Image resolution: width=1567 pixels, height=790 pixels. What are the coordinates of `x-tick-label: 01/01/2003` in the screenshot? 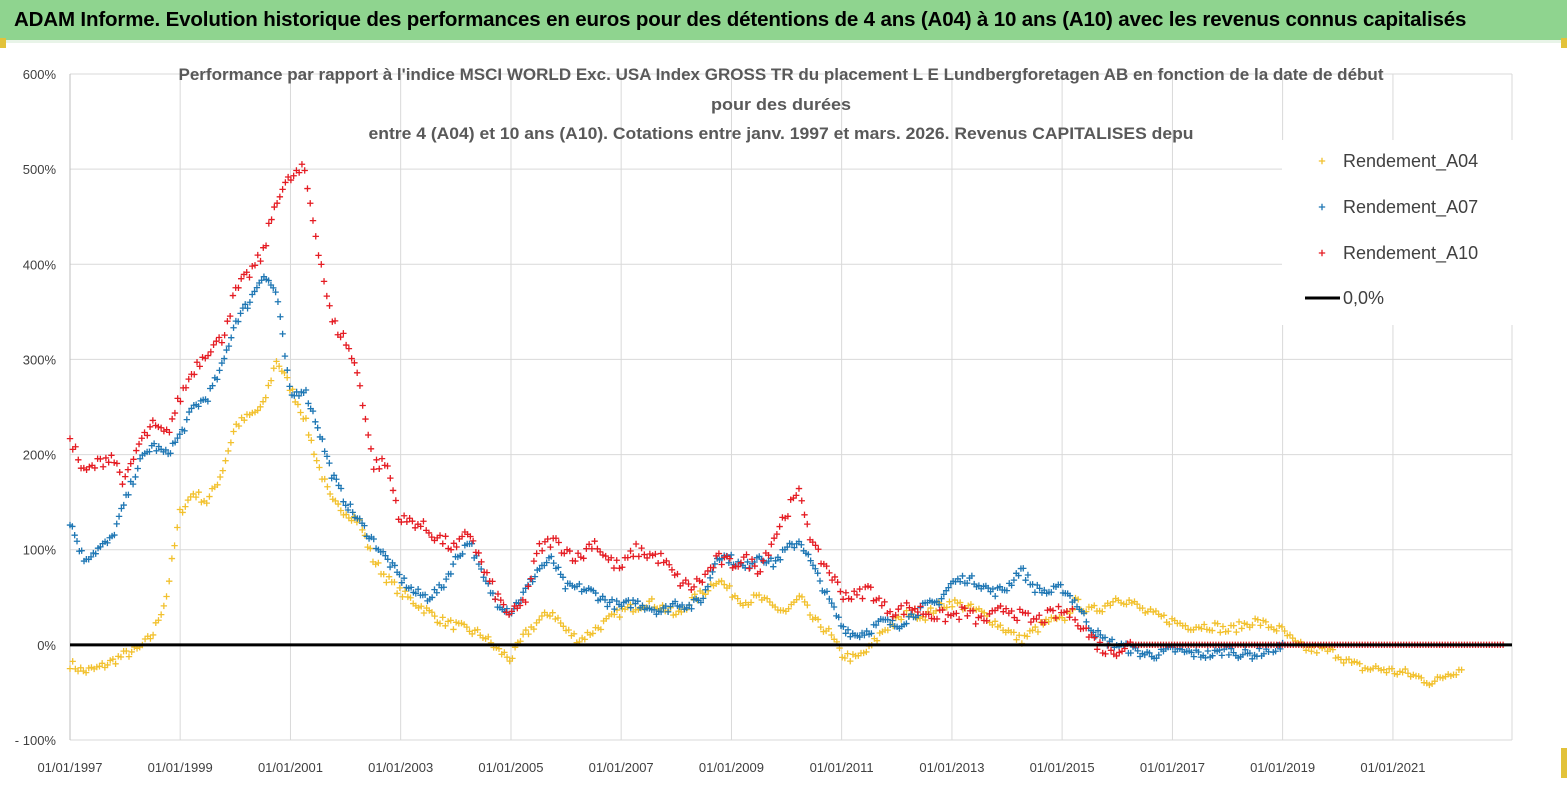 It's located at (400, 767).